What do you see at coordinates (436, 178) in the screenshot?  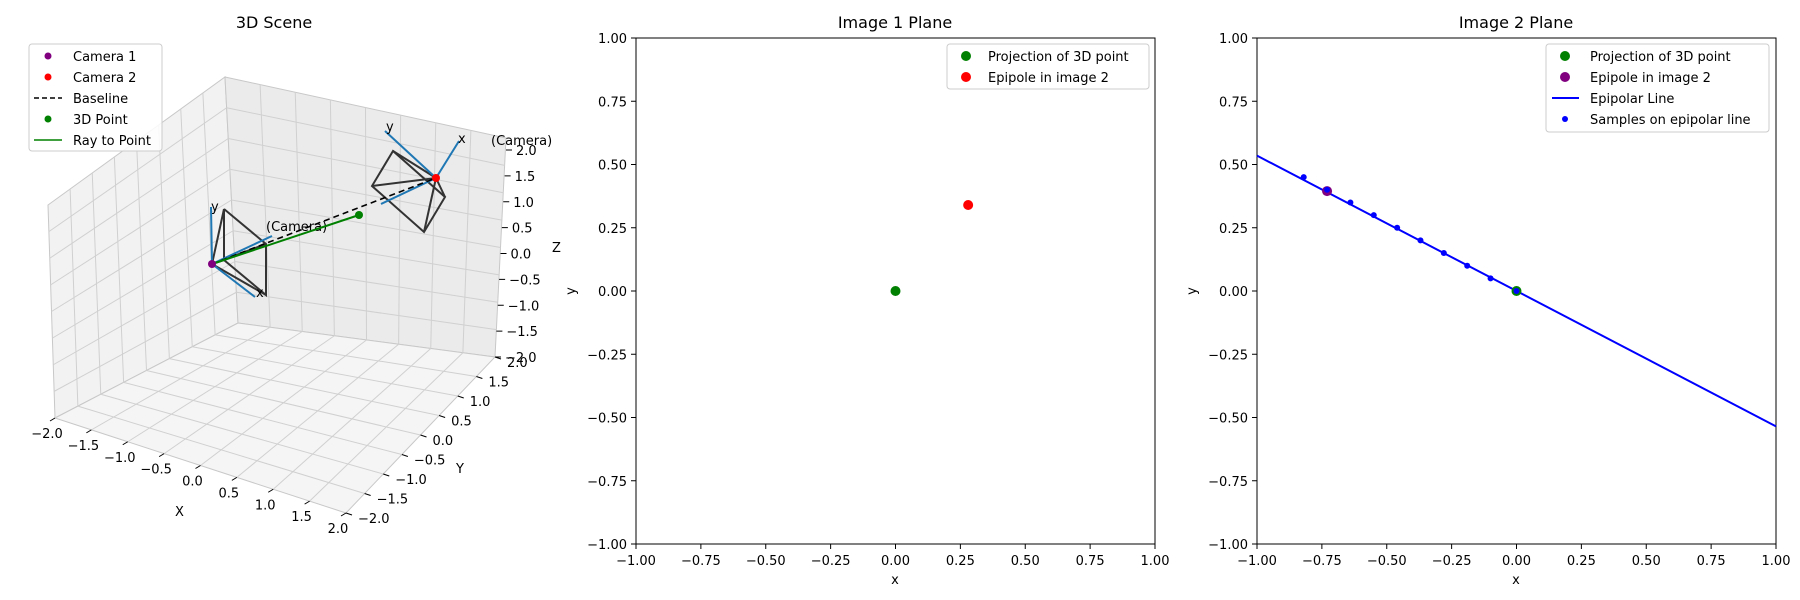 I see `camera-2-point` at bounding box center [436, 178].